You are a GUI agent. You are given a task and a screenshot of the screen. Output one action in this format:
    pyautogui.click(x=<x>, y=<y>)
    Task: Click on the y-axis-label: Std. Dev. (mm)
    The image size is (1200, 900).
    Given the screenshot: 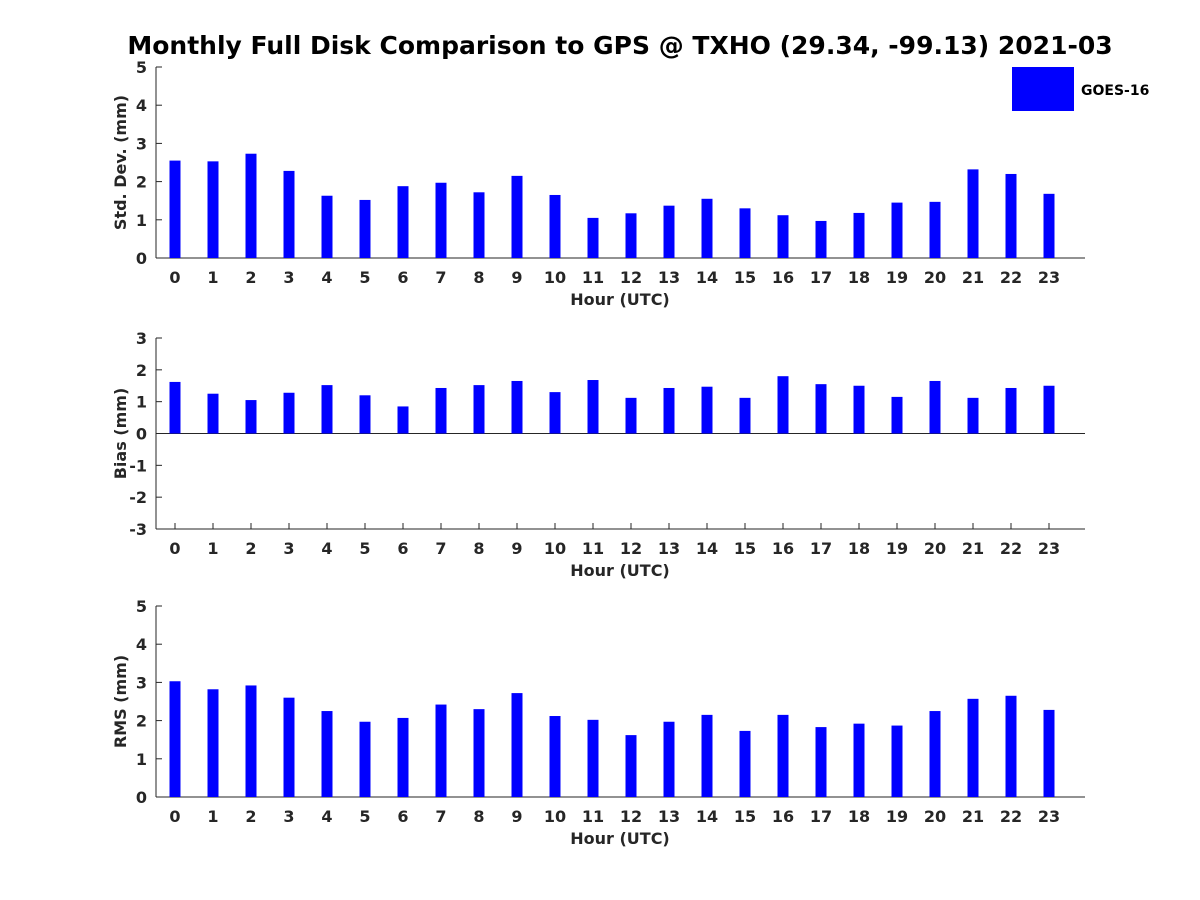 What is the action you would take?
    pyautogui.click(x=120, y=162)
    